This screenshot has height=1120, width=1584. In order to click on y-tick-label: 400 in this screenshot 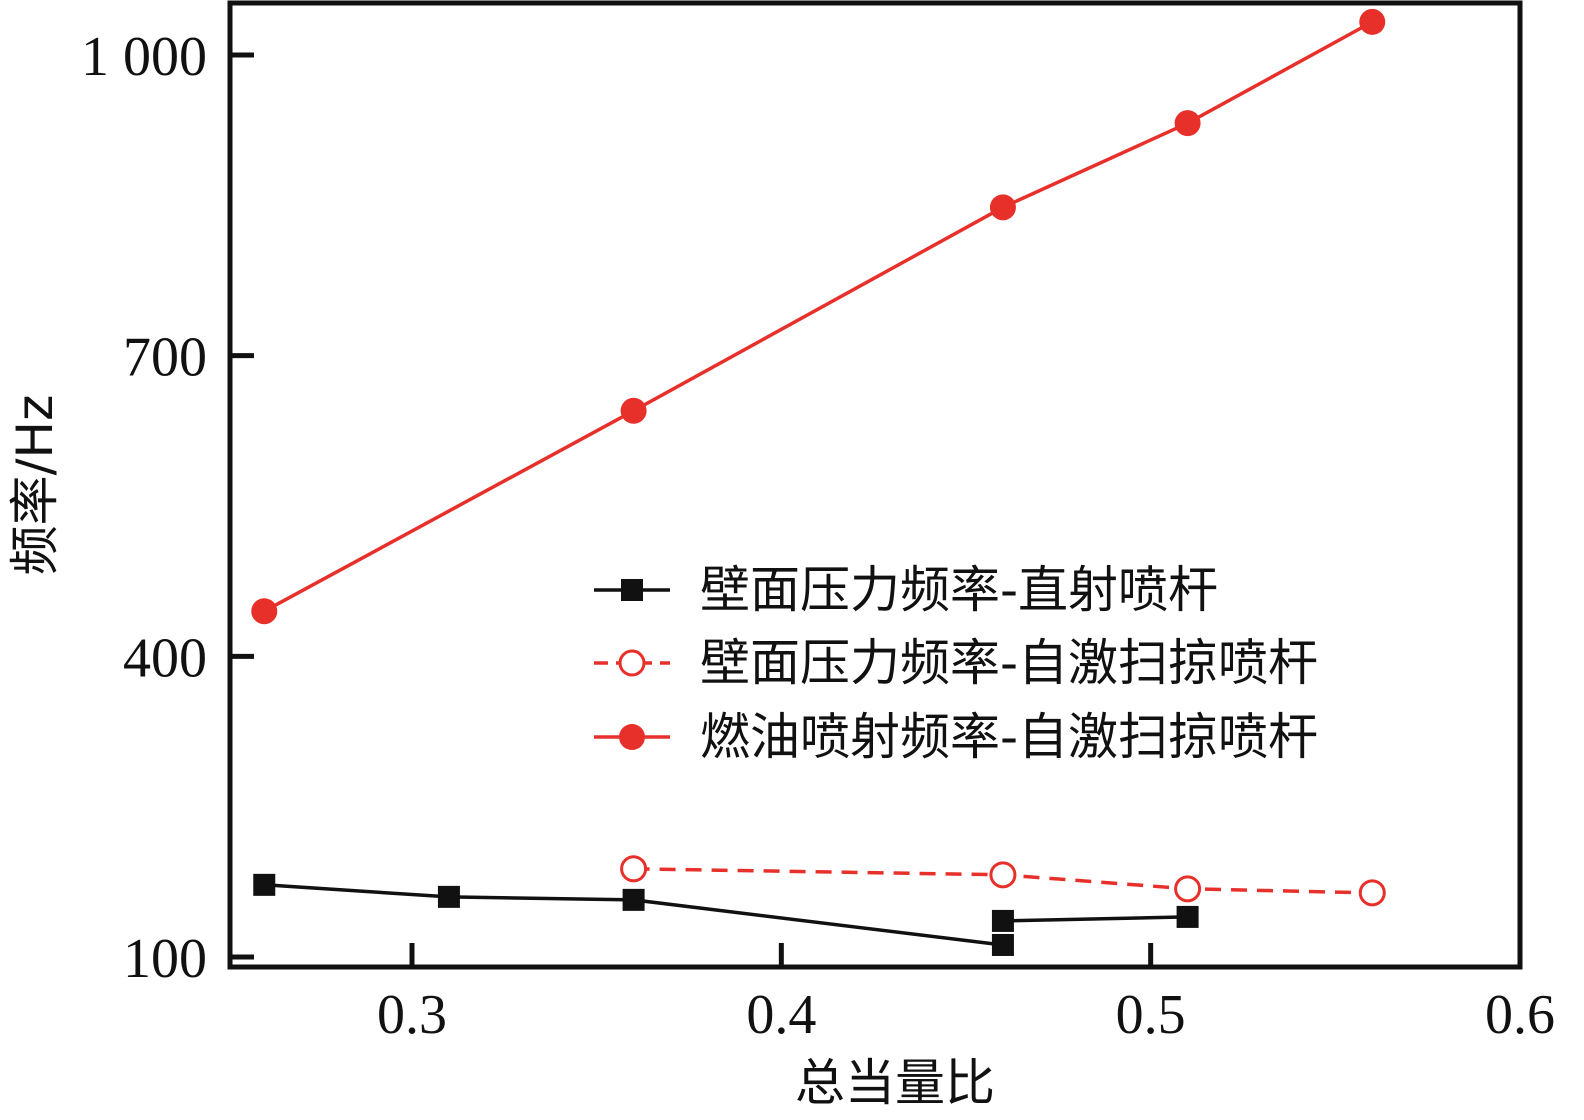, I will do `click(165, 658)`.